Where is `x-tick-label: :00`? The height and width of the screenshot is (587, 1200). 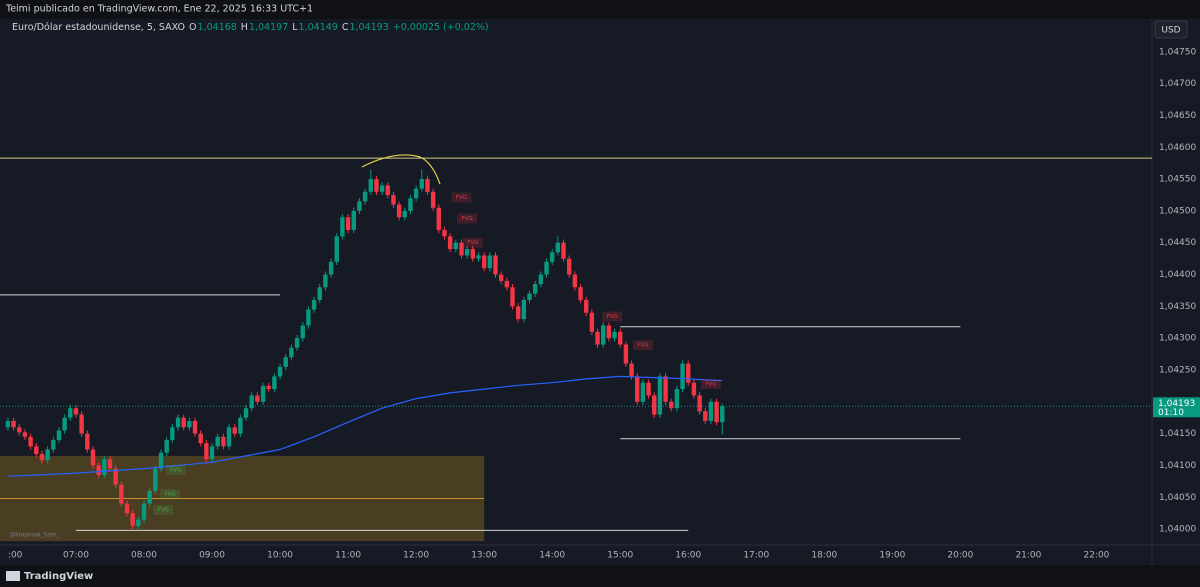
x-tick-label: :00 is located at coordinates (15, 556).